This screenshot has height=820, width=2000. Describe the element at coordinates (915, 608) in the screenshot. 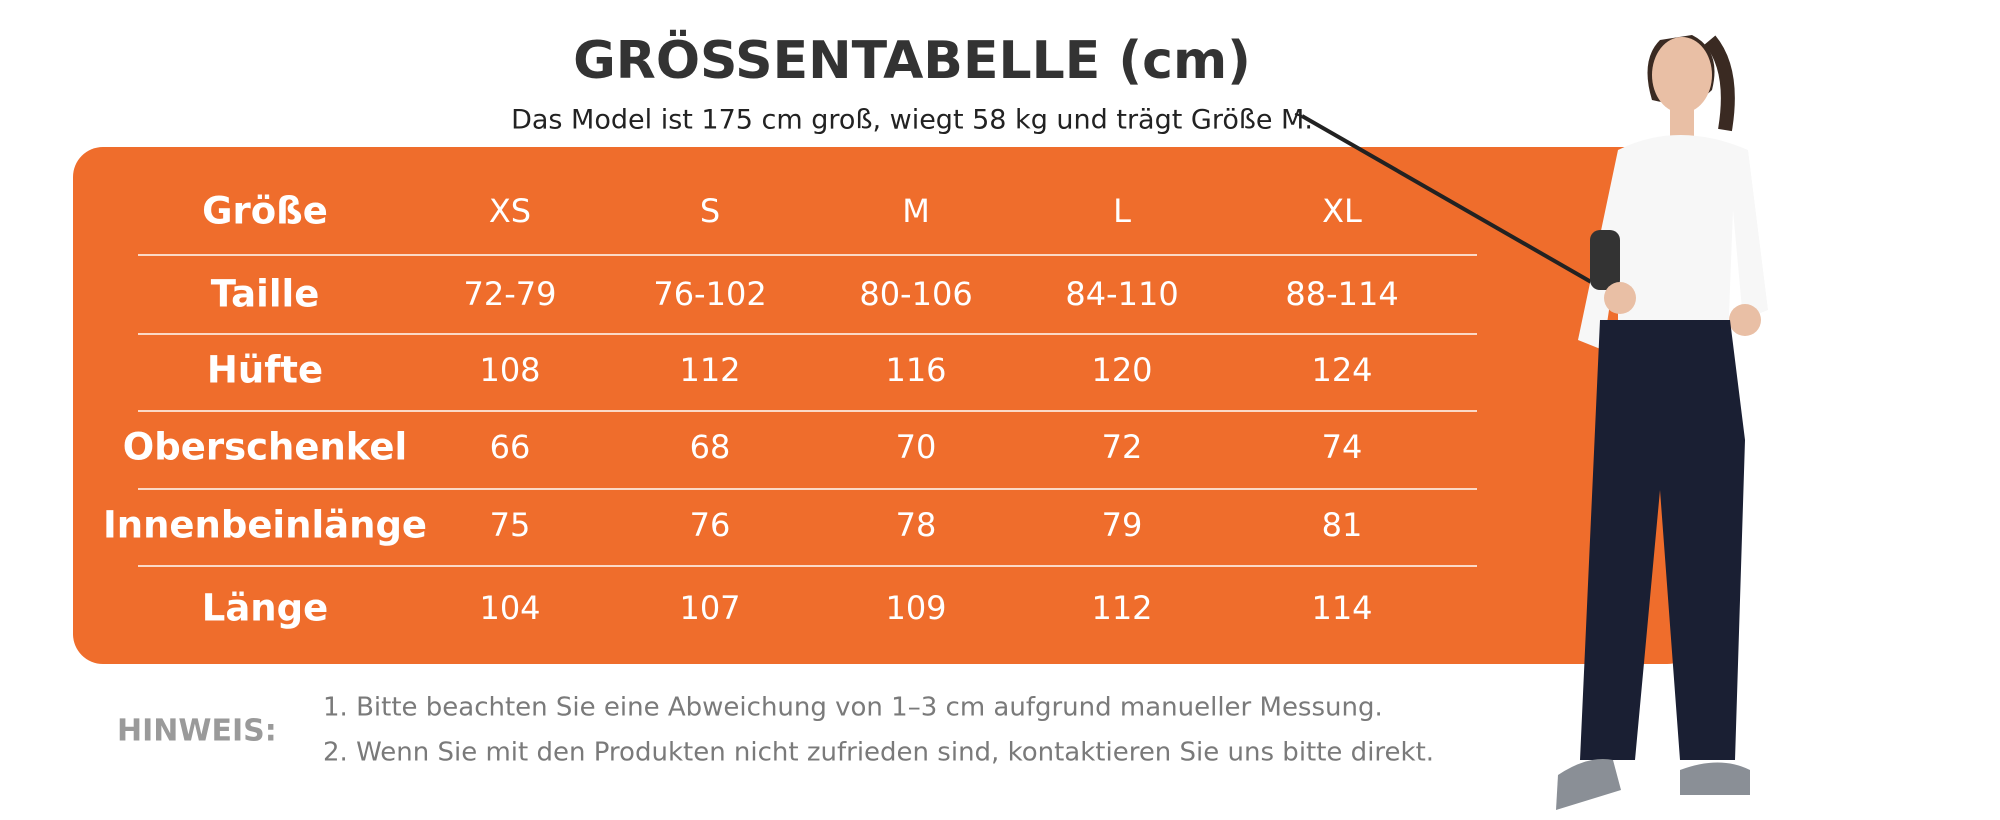

I see `cell: 109` at that location.